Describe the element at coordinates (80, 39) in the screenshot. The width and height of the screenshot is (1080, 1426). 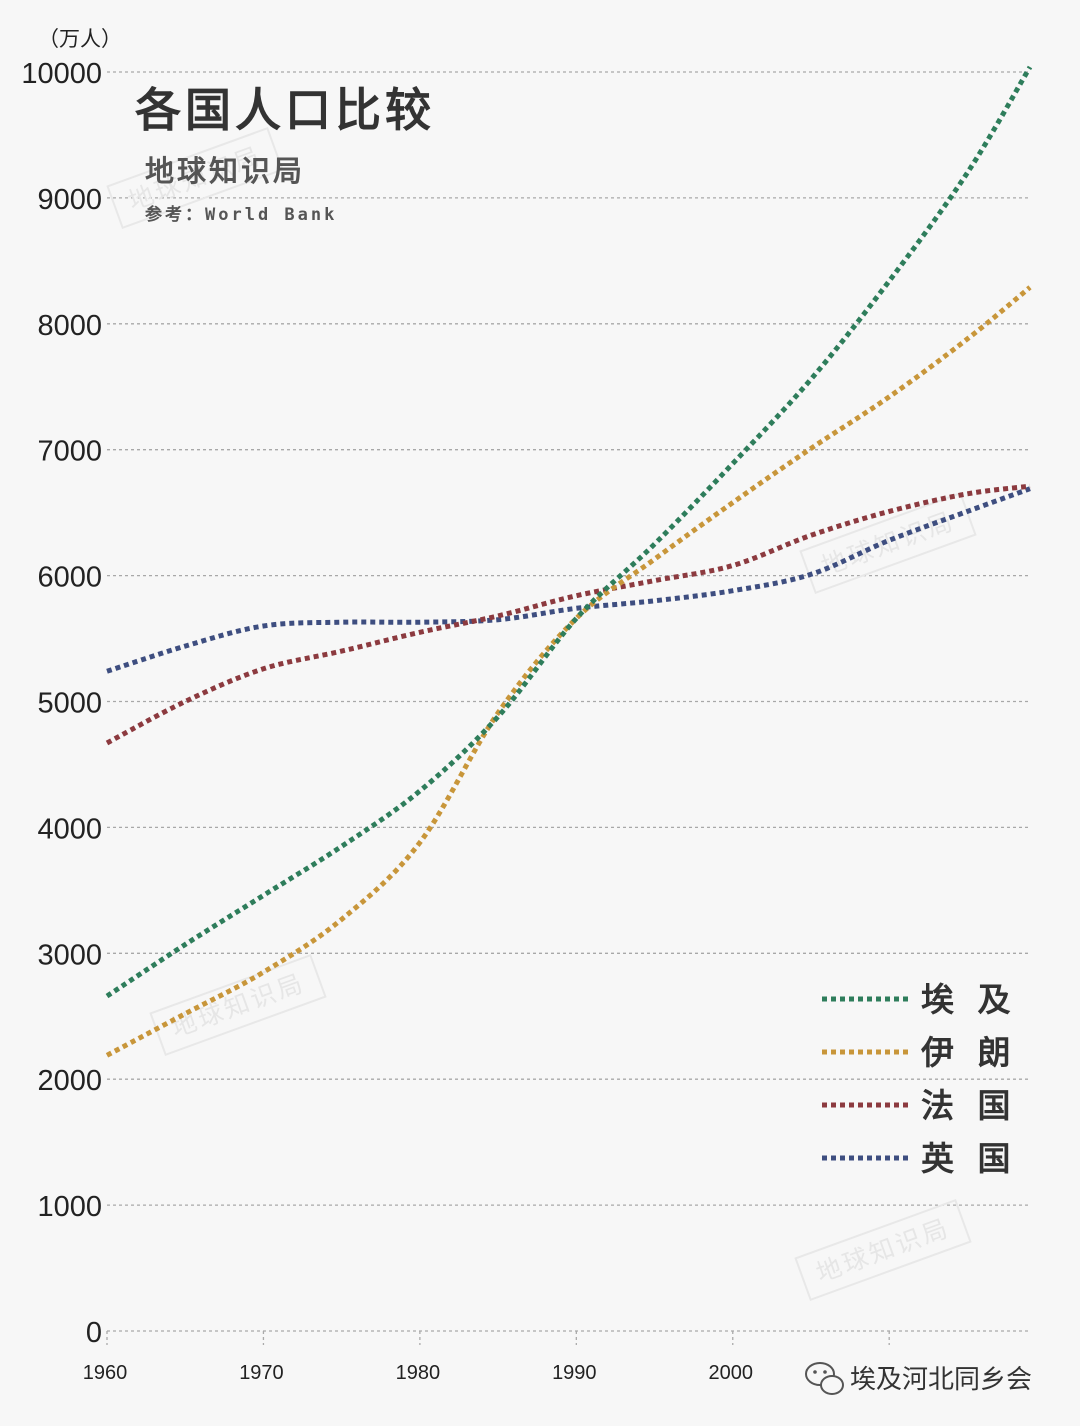
I see `y-unit-label: （万人）` at that location.